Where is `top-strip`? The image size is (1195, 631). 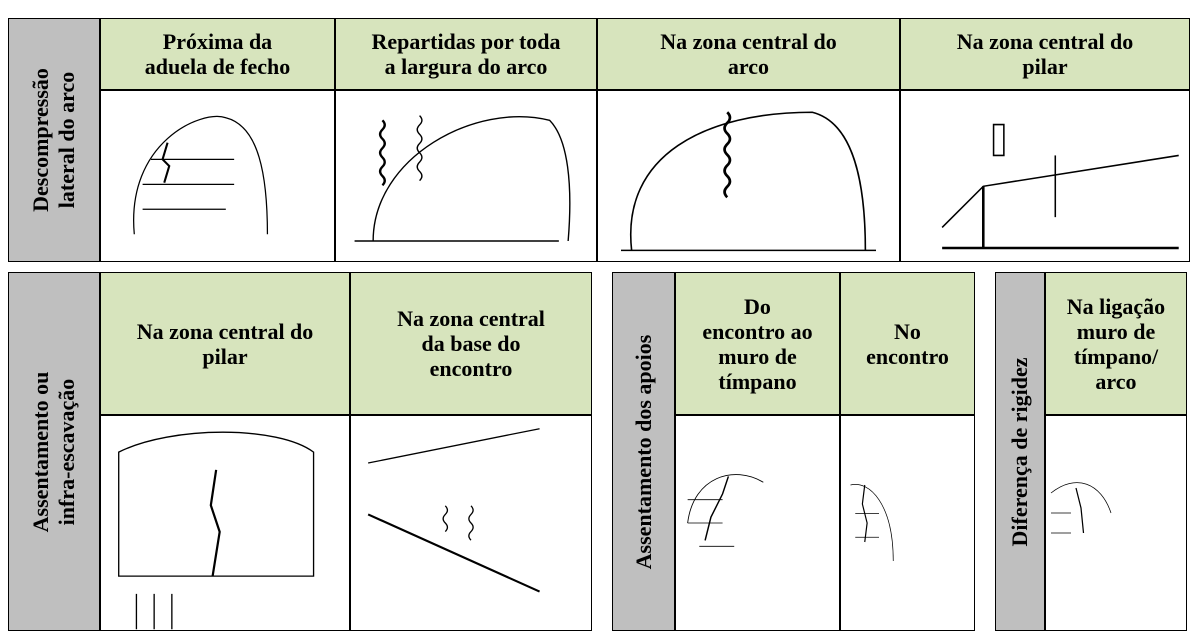 top-strip is located at coordinates (597, 8).